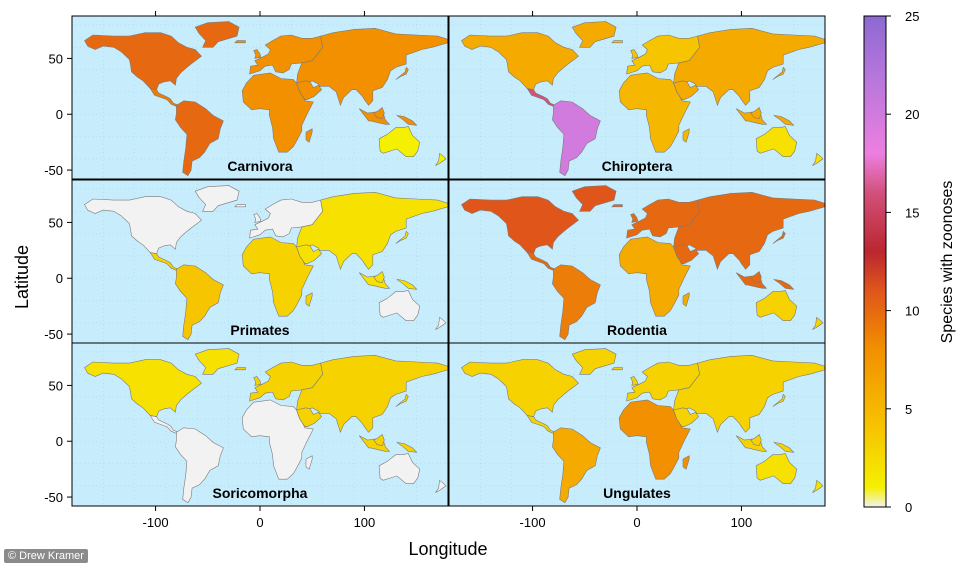  Describe the element at coordinates (260, 166) in the screenshot. I see `panel-title: Carnivora` at that location.